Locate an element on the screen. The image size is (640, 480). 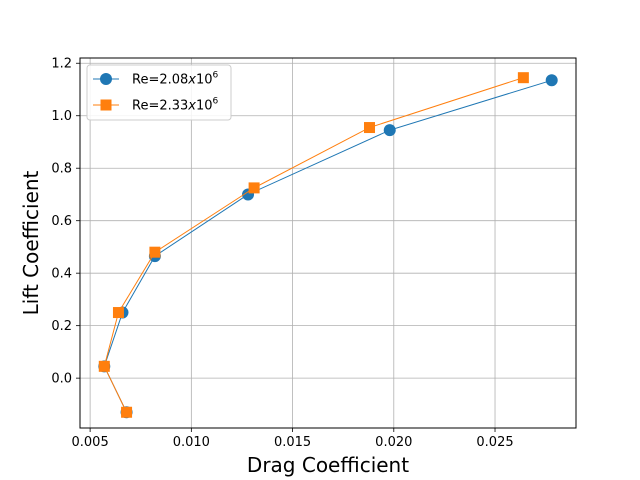
y-tick-label: 1.0 is located at coordinates (61, 116).